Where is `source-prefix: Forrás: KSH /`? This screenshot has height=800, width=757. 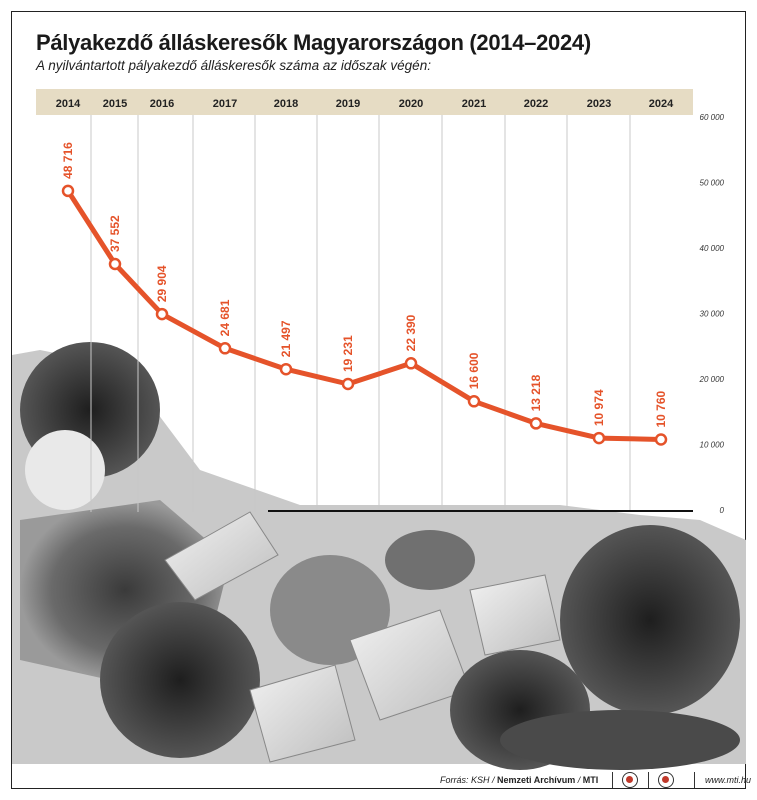
source-prefix: Forrás: KSH / is located at coordinates (467, 780).